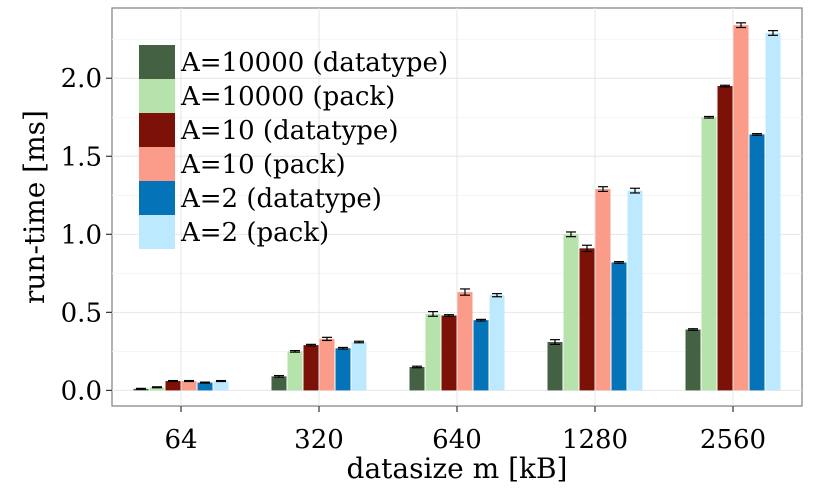 The height and width of the screenshot is (498, 830). I want to click on legend-item: A=10 (datatype), so click(268, 130).